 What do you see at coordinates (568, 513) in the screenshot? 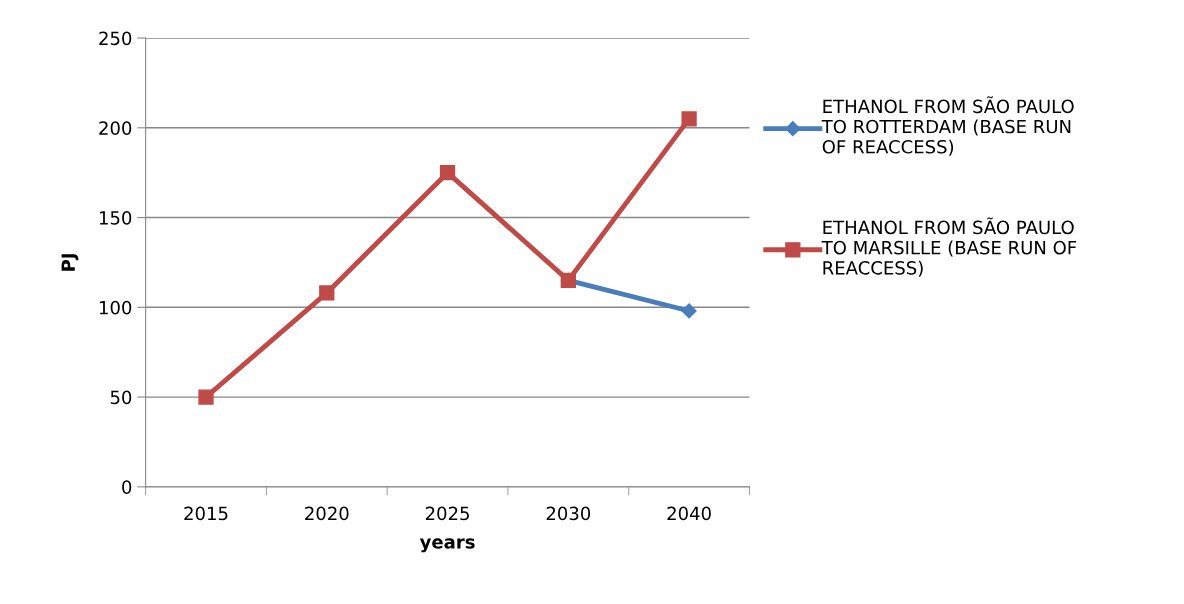
I see `x-tick-label: 2030` at bounding box center [568, 513].